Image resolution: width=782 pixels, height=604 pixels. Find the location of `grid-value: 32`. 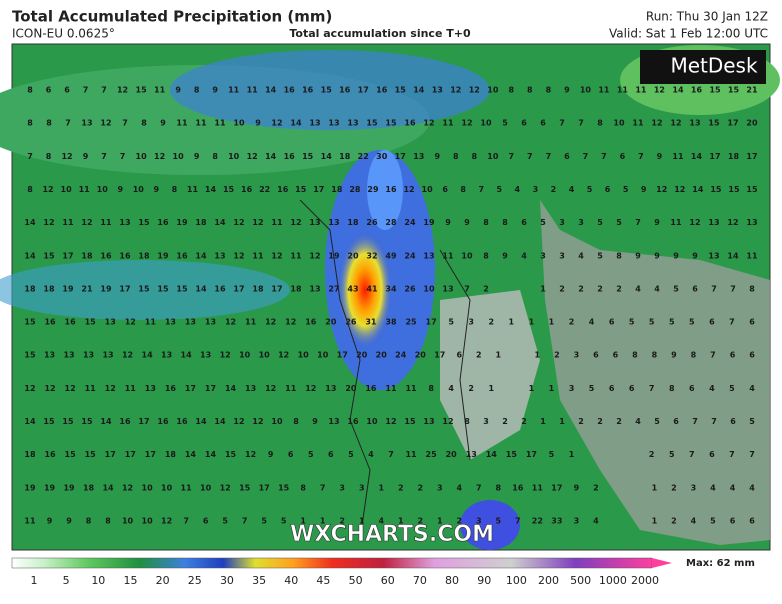

grid-value: 32 is located at coordinates (371, 255).